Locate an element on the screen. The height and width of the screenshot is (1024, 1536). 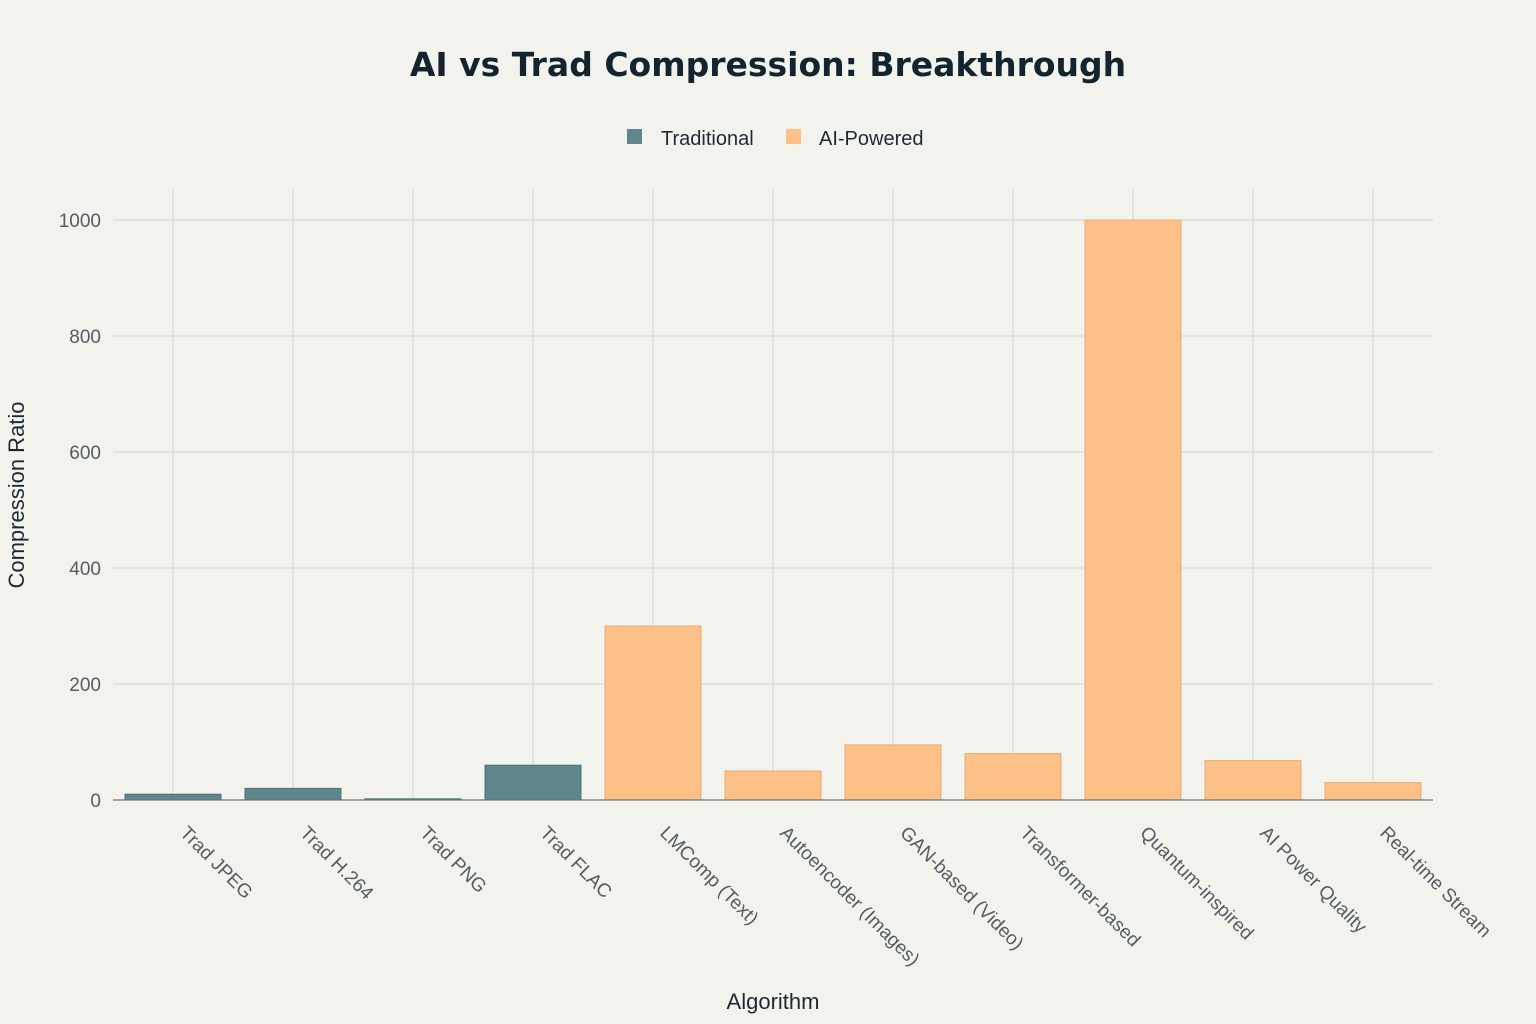
y-tick-label: 800 is located at coordinates (85, 337).